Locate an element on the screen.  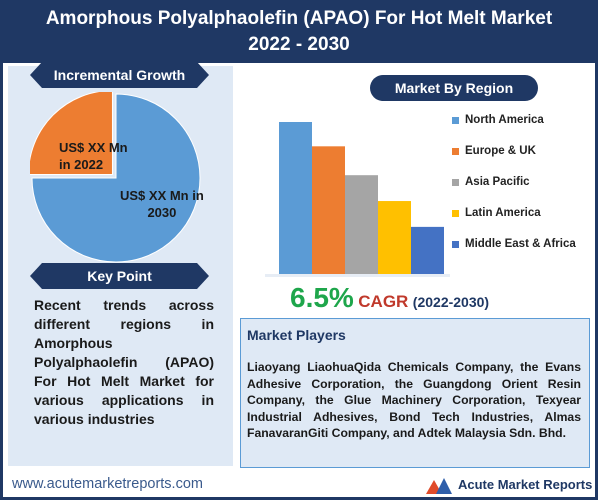
bar-north-america is located at coordinates (295, 198).